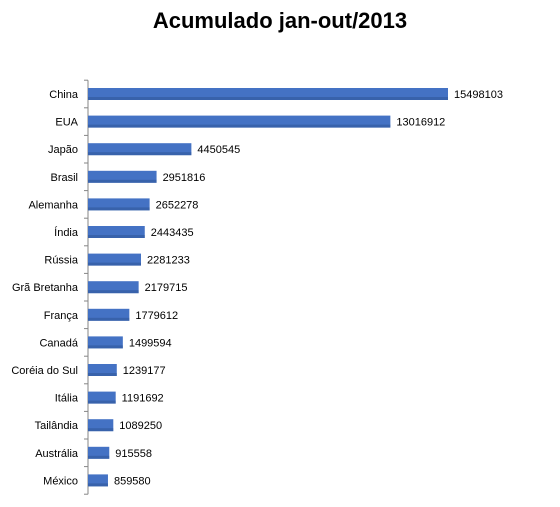 The image size is (560, 507). What do you see at coordinates (166, 288) in the screenshot?
I see `data-label: 2179715` at bounding box center [166, 288].